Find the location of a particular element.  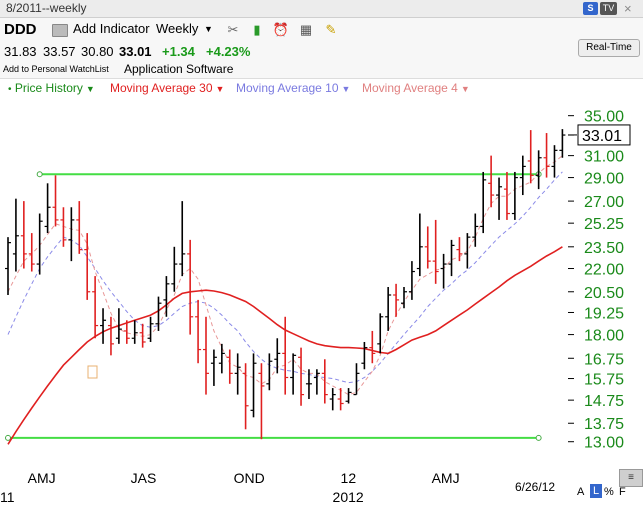

y-tick-label: 23.50 is located at coordinates (604, 248).